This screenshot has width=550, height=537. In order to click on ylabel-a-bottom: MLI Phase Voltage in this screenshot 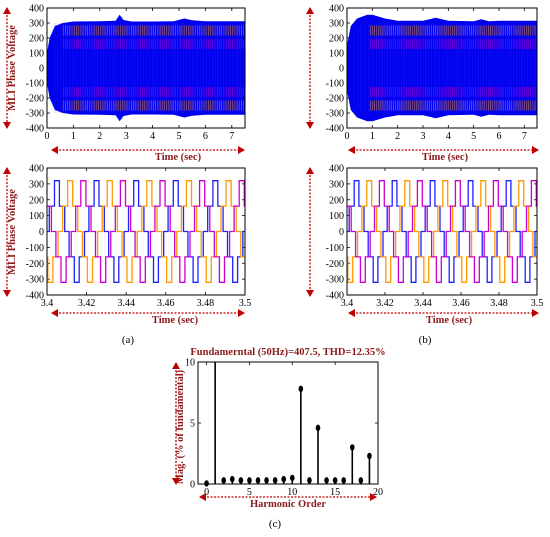, I will do `click(12, 232)`.